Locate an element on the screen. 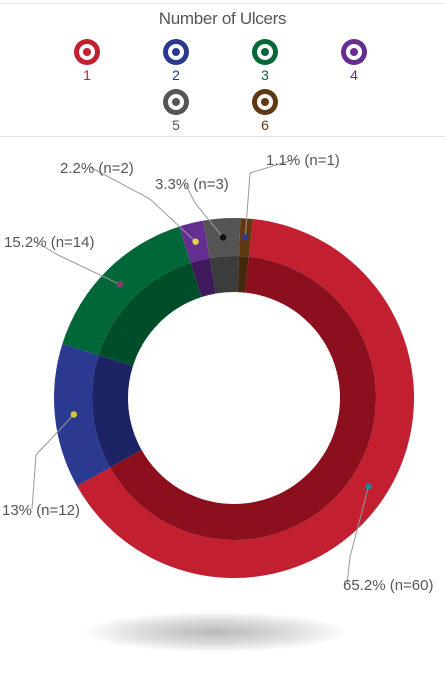  data-label-1: 65.2% (n=60) is located at coordinates (388, 585).